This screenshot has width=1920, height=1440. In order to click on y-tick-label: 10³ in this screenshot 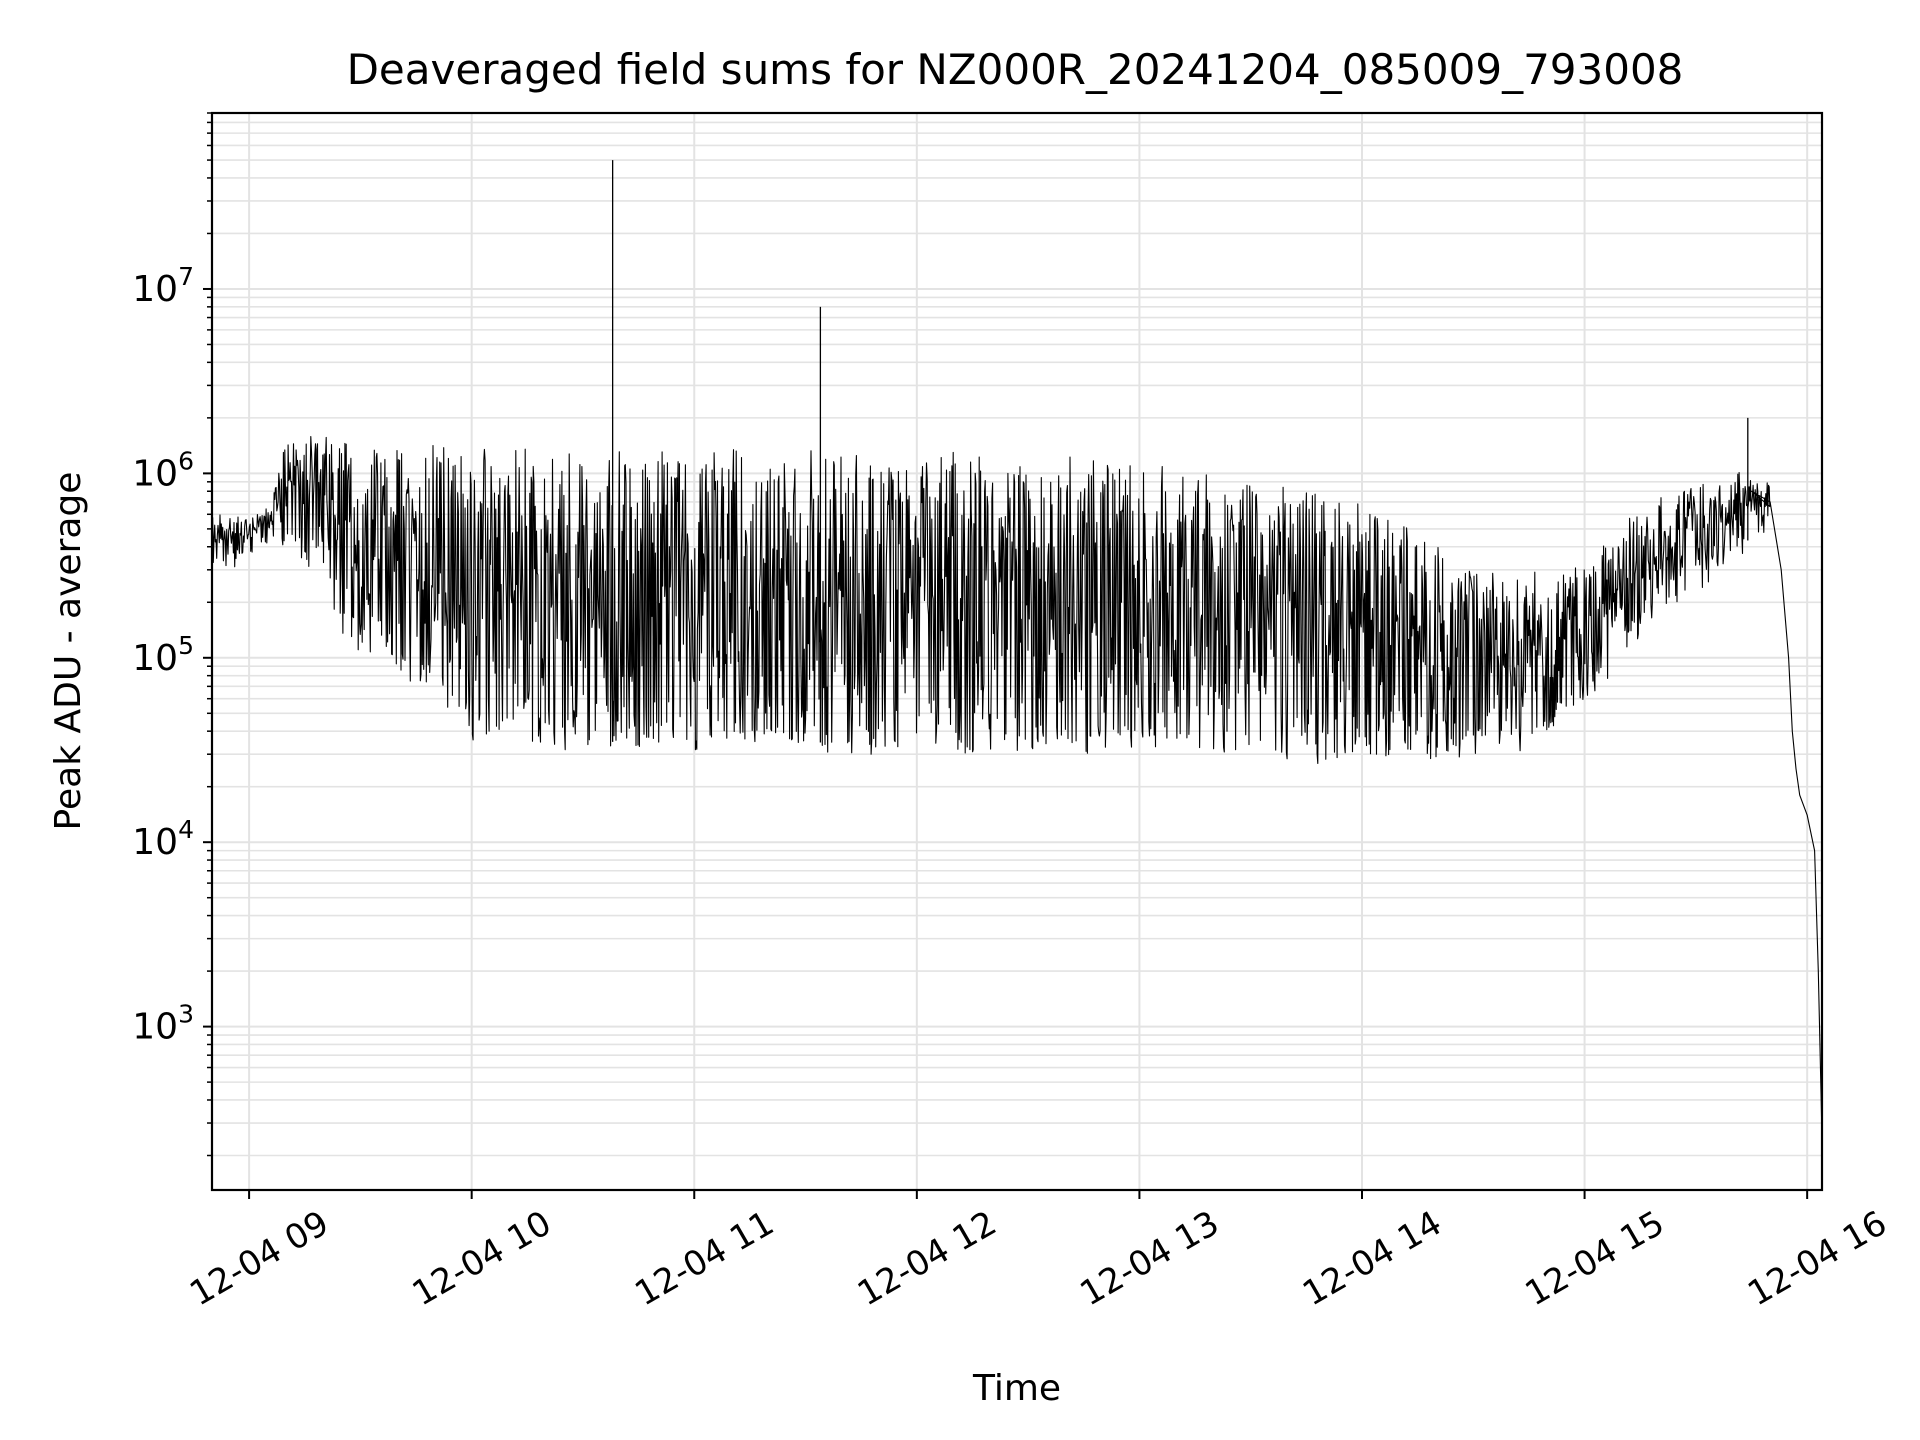, I will do `click(163, 1024)`.